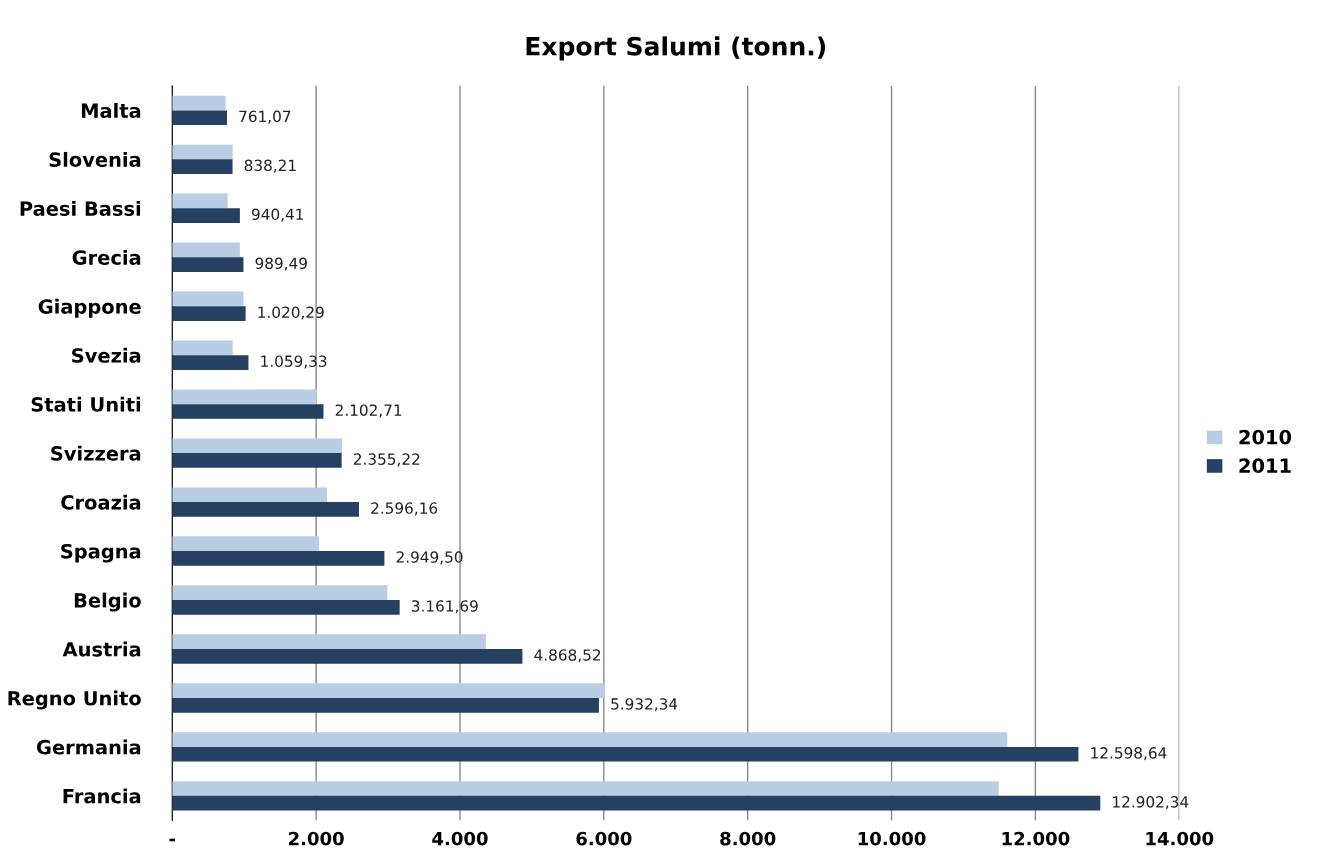  What do you see at coordinates (86, 404) in the screenshot?
I see `y-tick-label: Stati Uniti` at bounding box center [86, 404].